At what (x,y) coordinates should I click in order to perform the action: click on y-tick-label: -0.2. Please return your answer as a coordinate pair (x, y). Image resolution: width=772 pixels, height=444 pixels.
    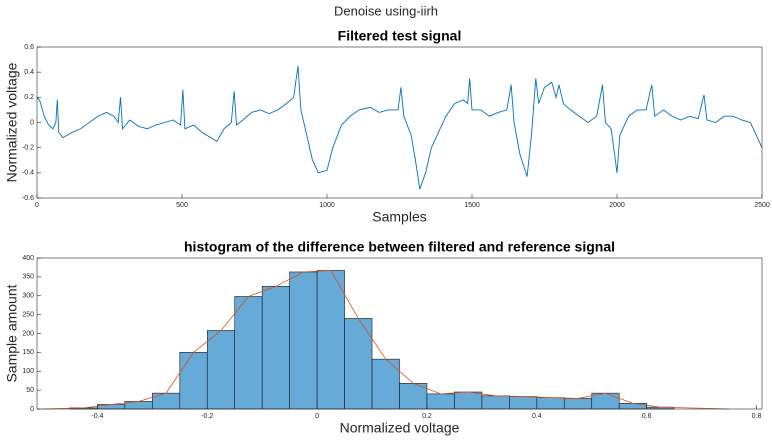
    Looking at the image, I should click on (28, 148).